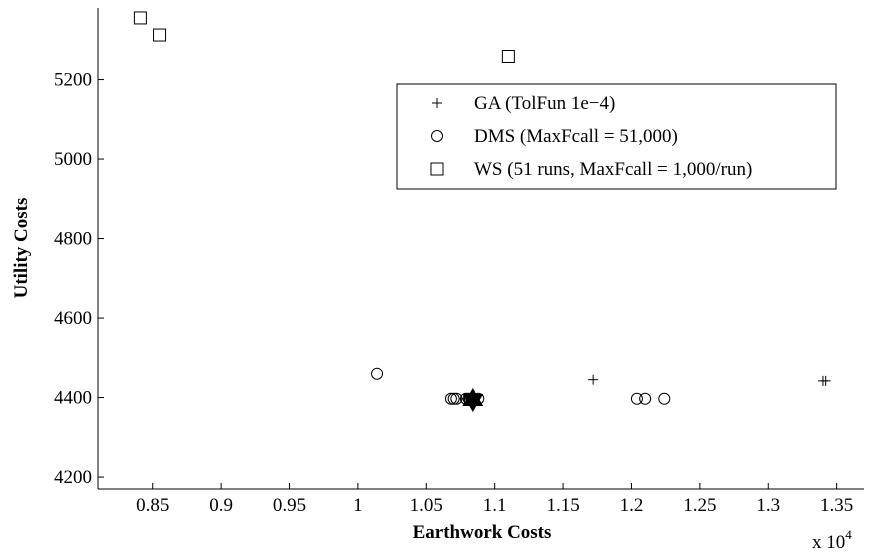  I want to click on legend-label: WS (51 runs, MaxFcall = 1,000/run), so click(613, 169).